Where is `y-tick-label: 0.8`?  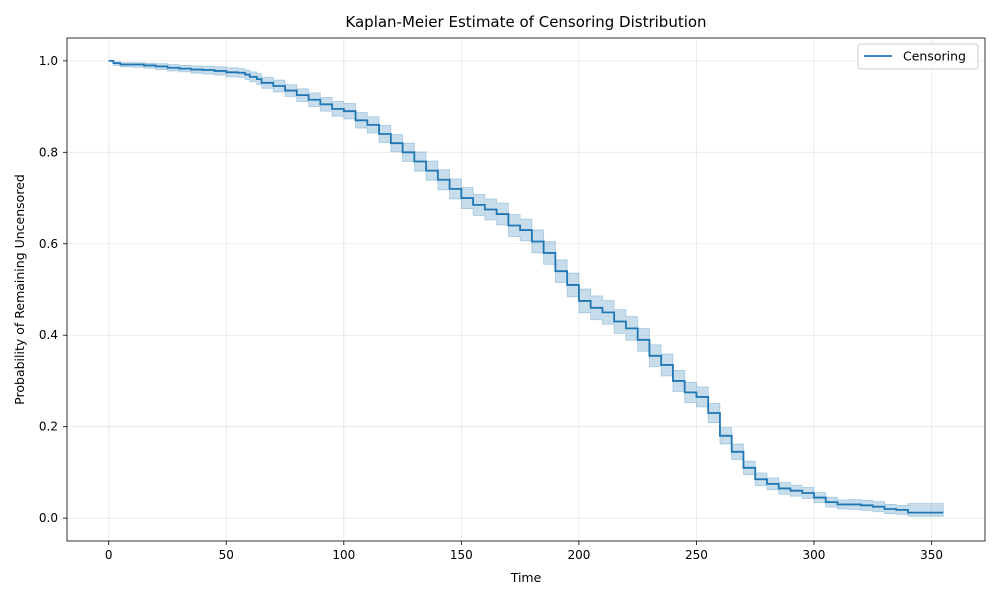
y-tick-label: 0.8 is located at coordinates (48, 152).